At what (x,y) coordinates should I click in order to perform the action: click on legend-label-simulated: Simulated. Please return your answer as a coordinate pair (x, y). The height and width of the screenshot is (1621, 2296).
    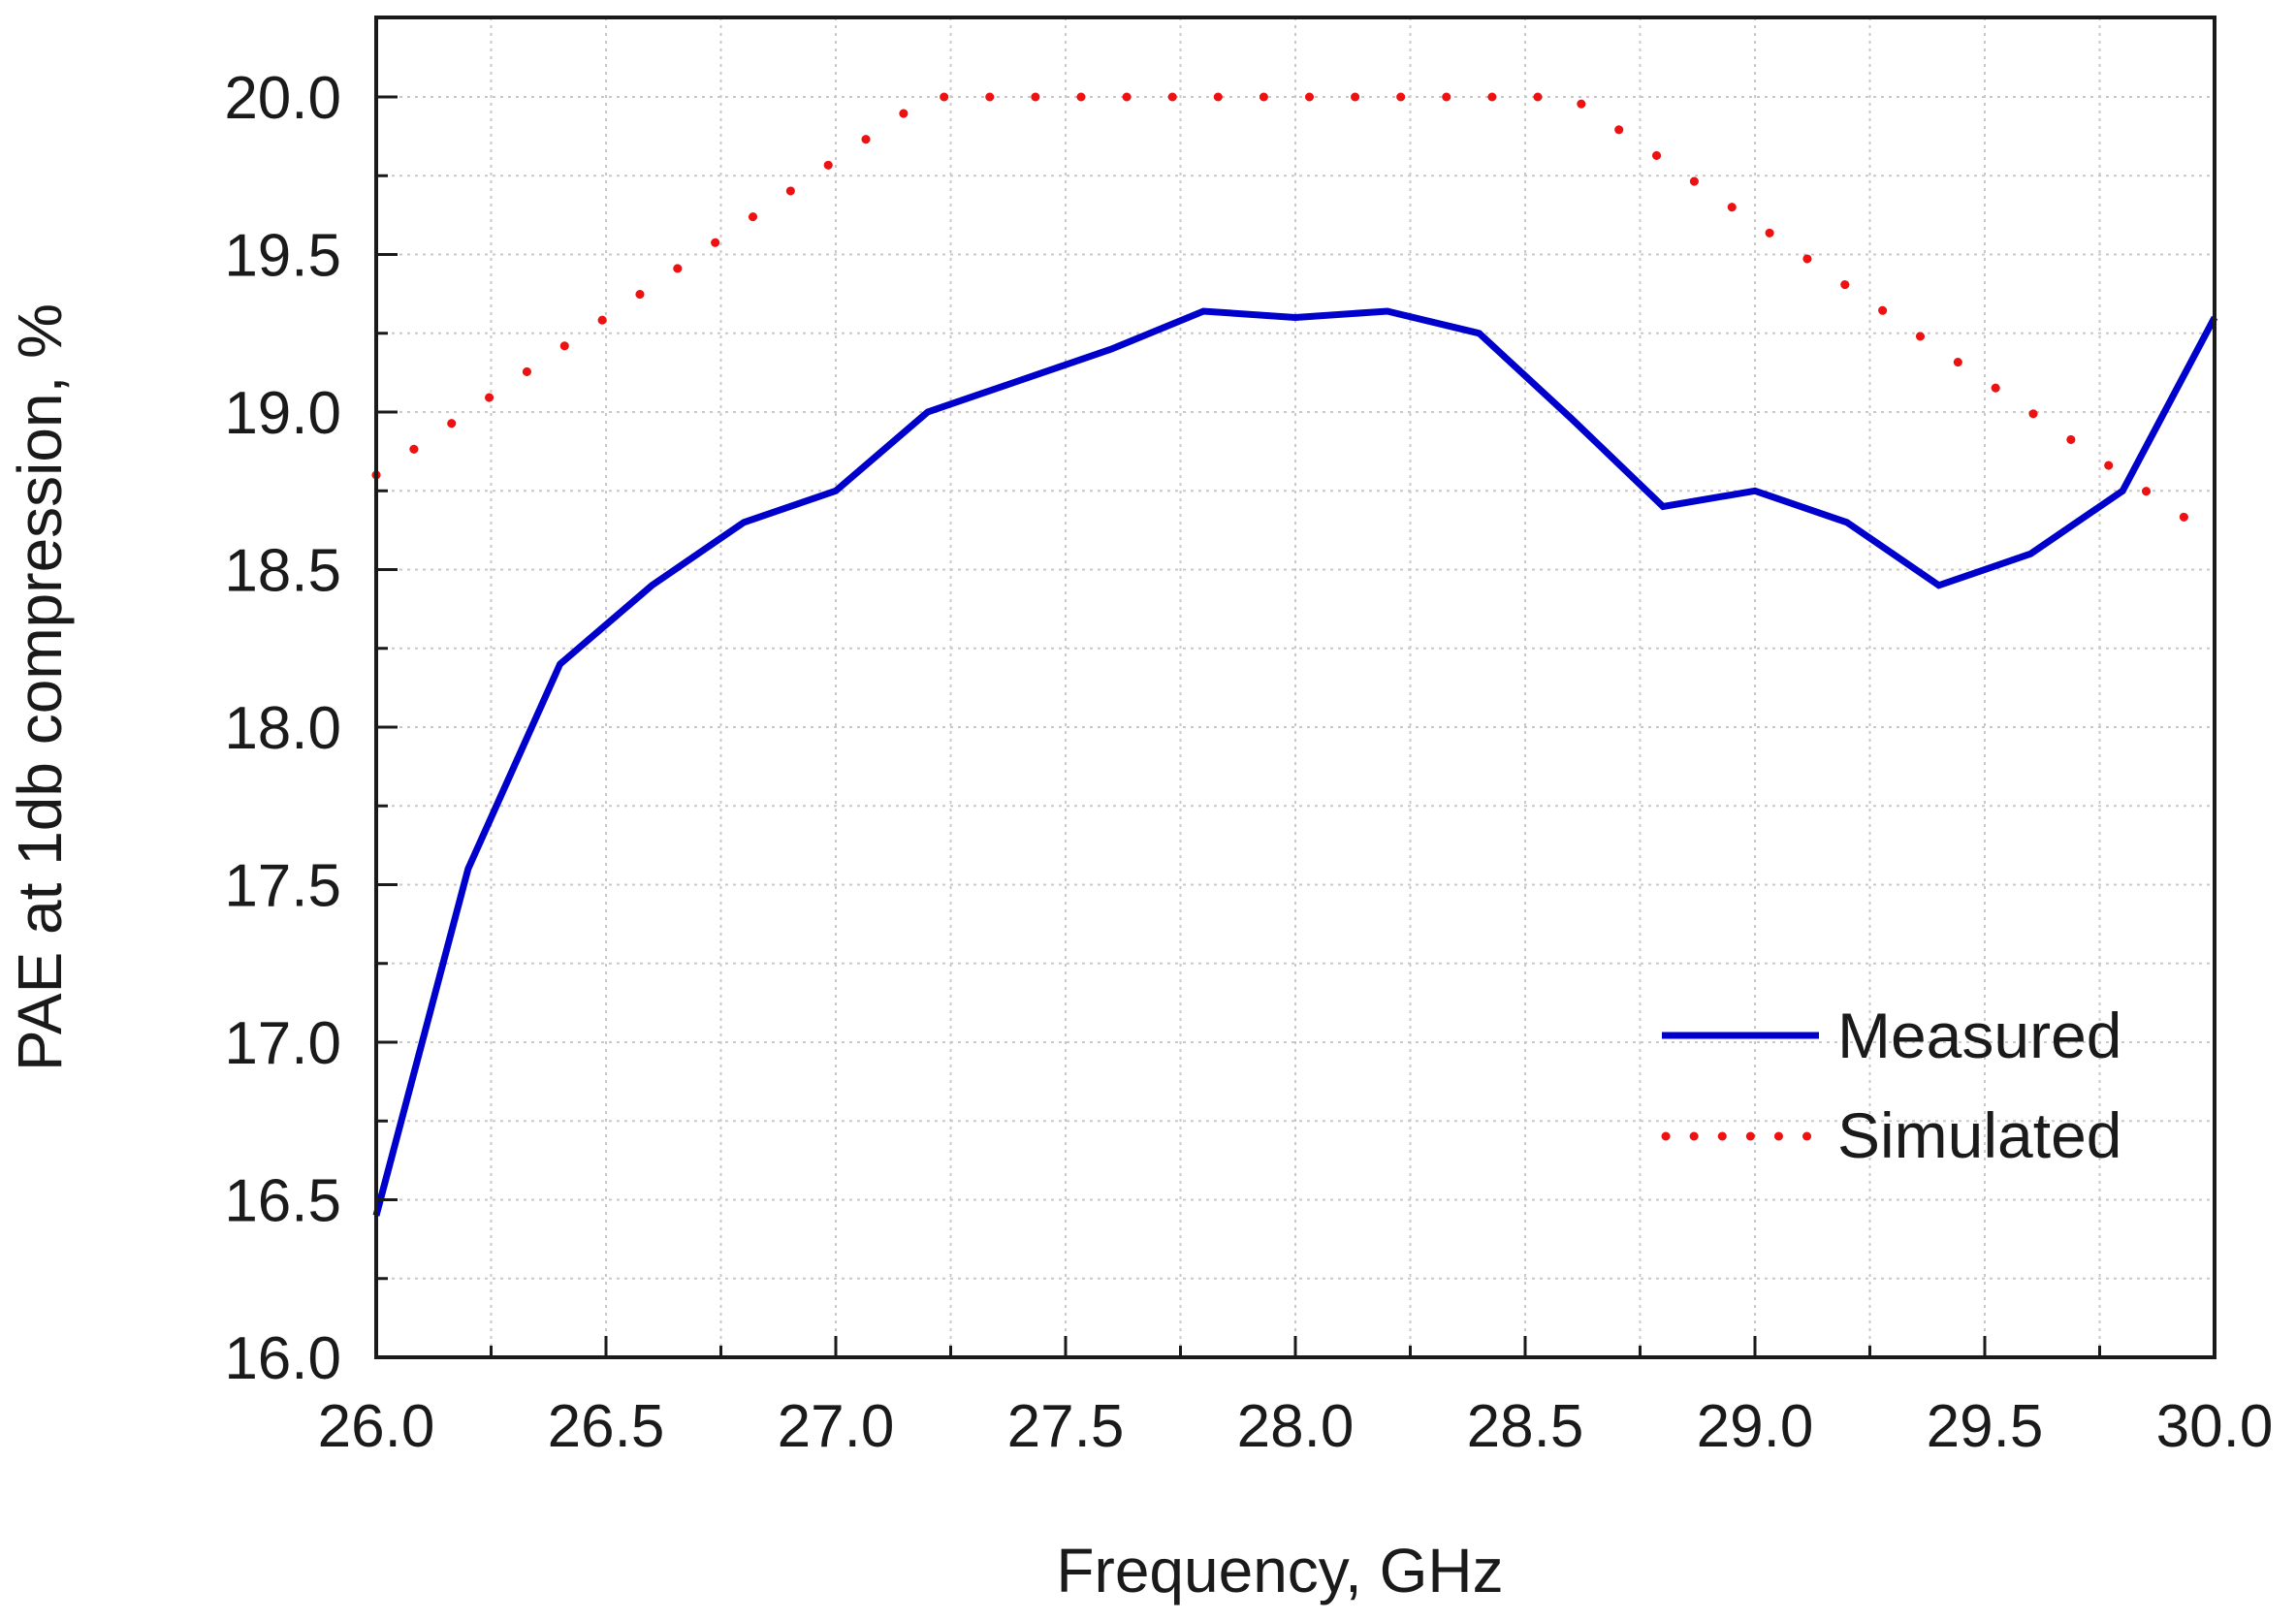
    Looking at the image, I should click on (1979, 1135).